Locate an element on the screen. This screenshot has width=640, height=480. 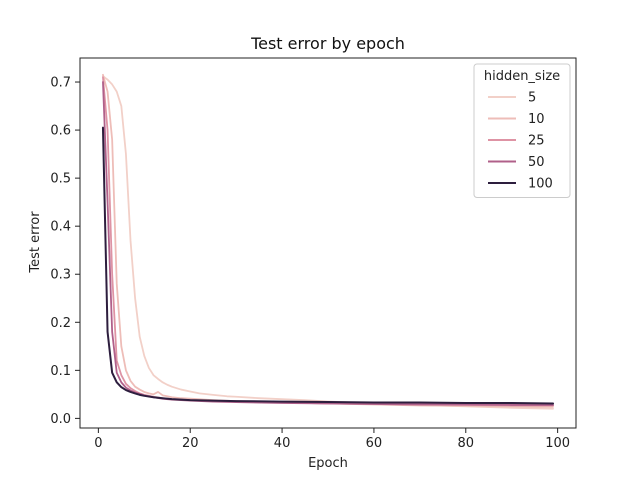
y-axis: 0.0 0.1 0.2 0.3 0.4 0.5 0.6 0.7 is located at coordinates (65, 251).